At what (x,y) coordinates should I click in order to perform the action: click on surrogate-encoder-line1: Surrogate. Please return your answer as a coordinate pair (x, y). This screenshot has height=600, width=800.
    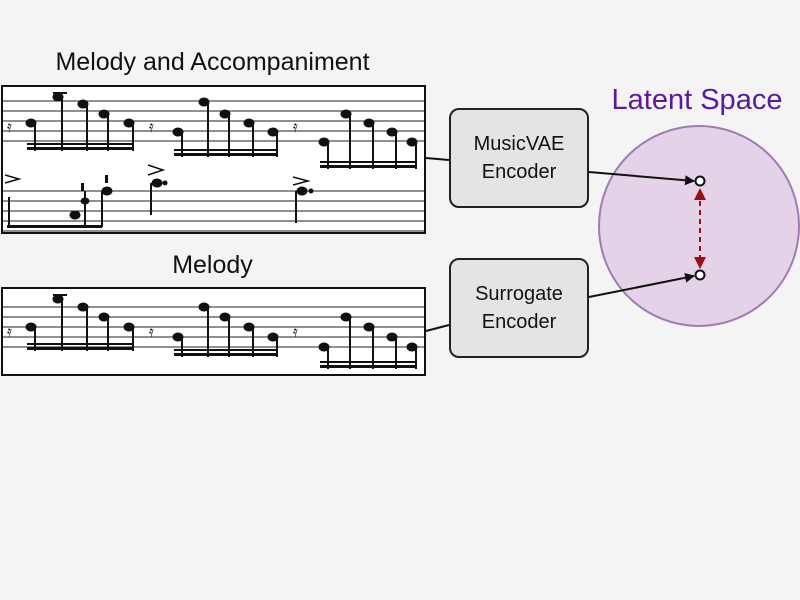
    Looking at the image, I should click on (519, 294).